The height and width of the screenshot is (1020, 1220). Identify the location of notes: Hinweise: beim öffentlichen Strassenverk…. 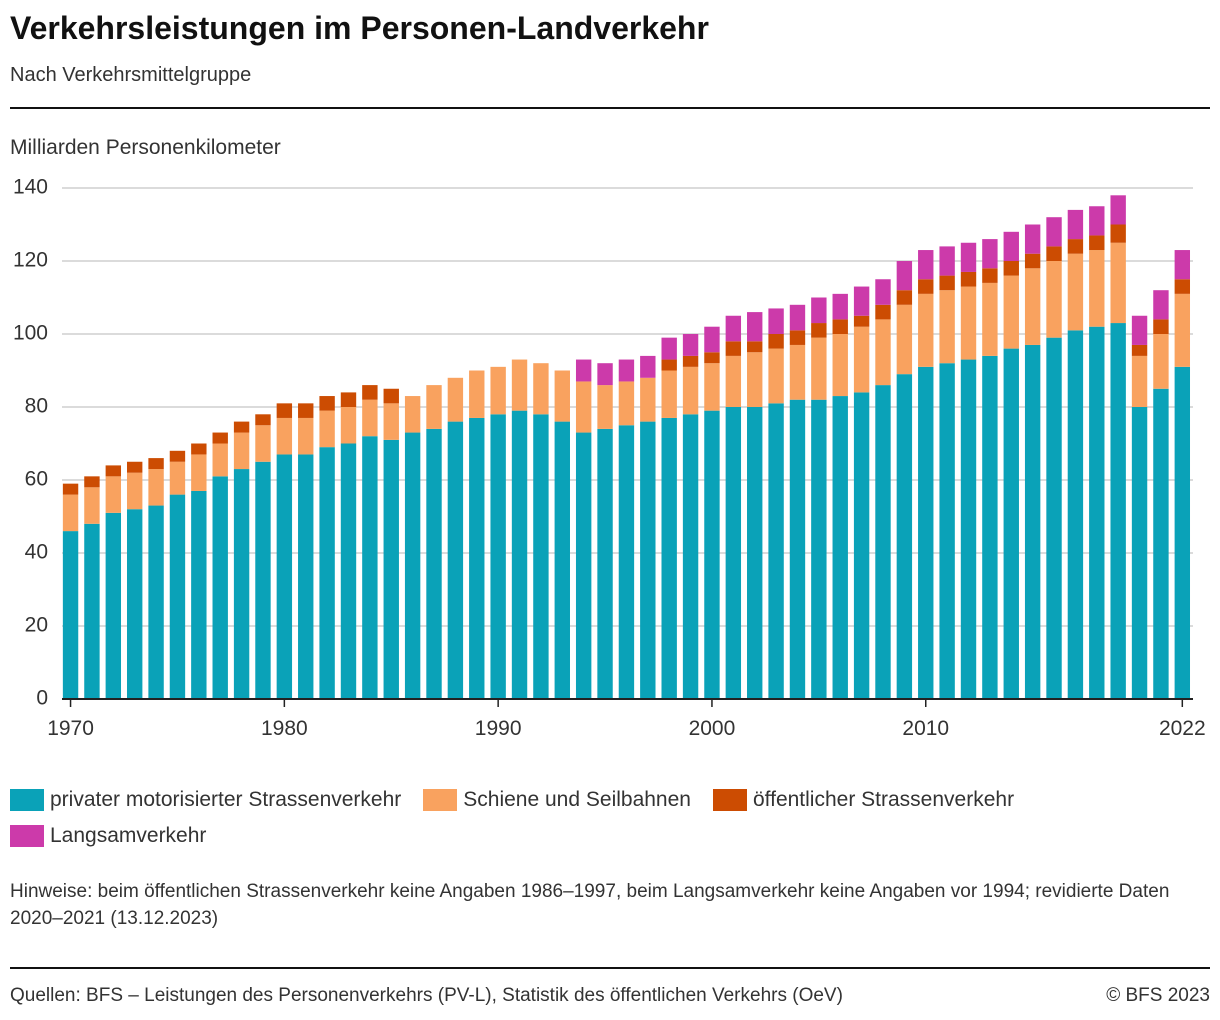
(590, 905).